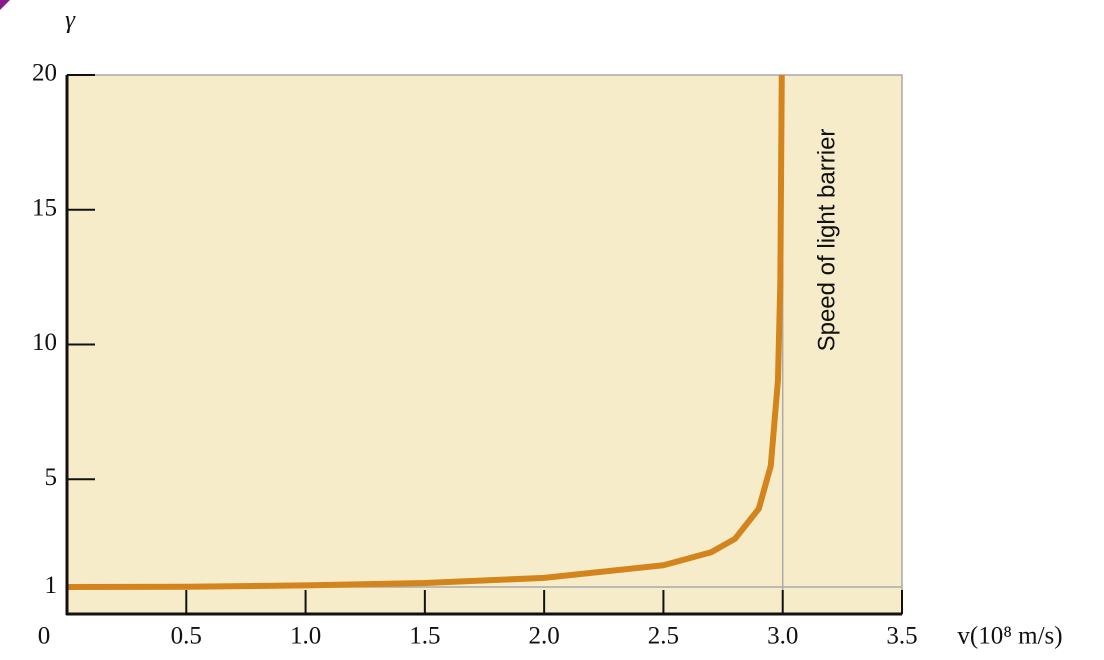  Describe the element at coordinates (44, 73) in the screenshot. I see `y-tick-label: 20` at that location.